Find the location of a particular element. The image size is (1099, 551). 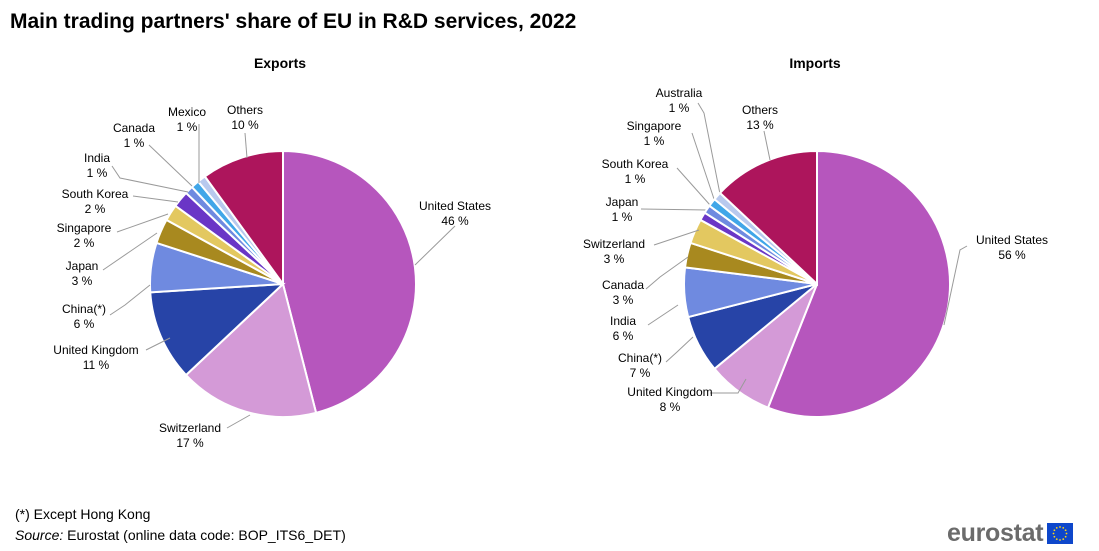

pie-slice-united-states is located at coordinates (349, 282).